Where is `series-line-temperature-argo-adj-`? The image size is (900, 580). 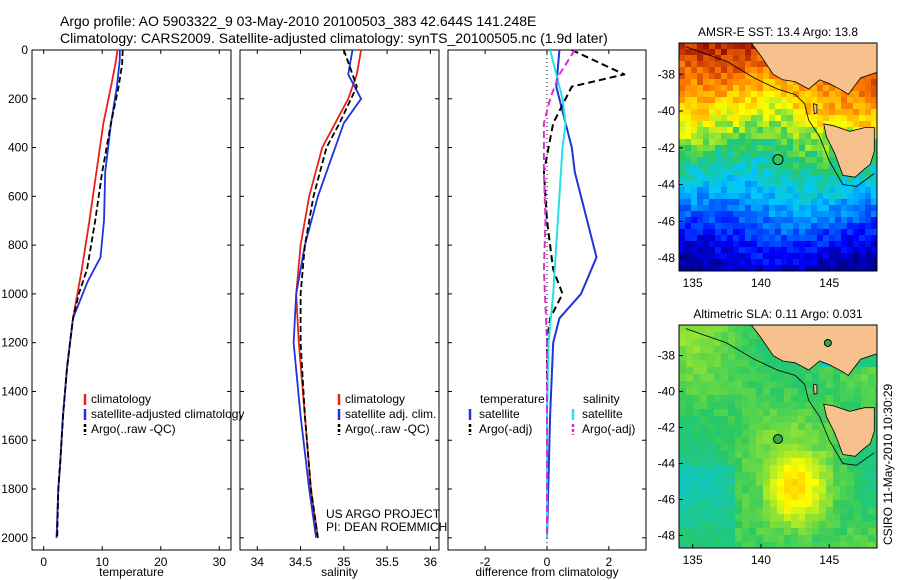 series-line-temperature-argo-adj- is located at coordinates (584, 293).